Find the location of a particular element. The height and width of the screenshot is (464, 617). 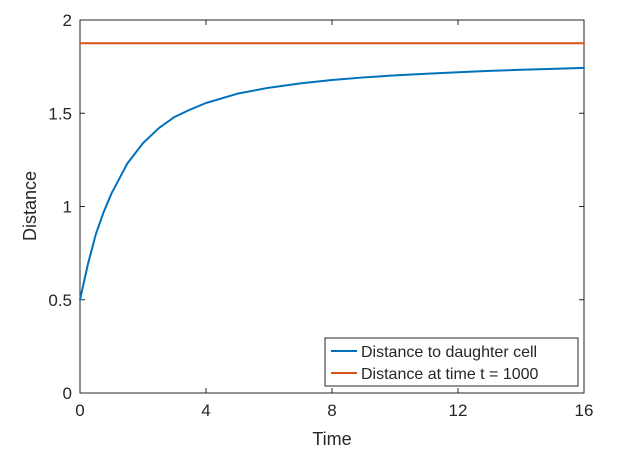

legend-box is located at coordinates (451, 362).